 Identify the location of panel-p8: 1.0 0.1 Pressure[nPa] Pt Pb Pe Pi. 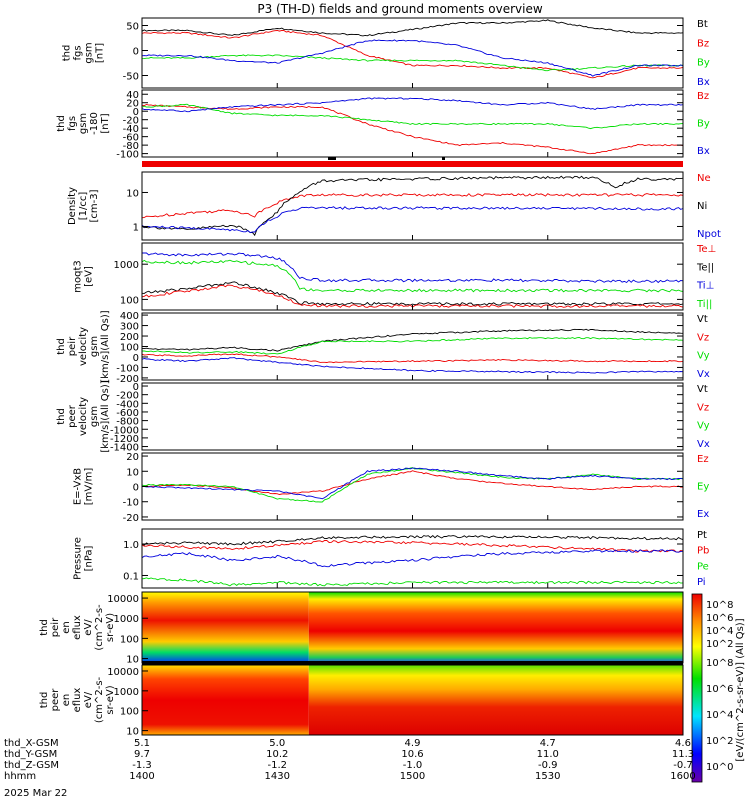
(391, 558).